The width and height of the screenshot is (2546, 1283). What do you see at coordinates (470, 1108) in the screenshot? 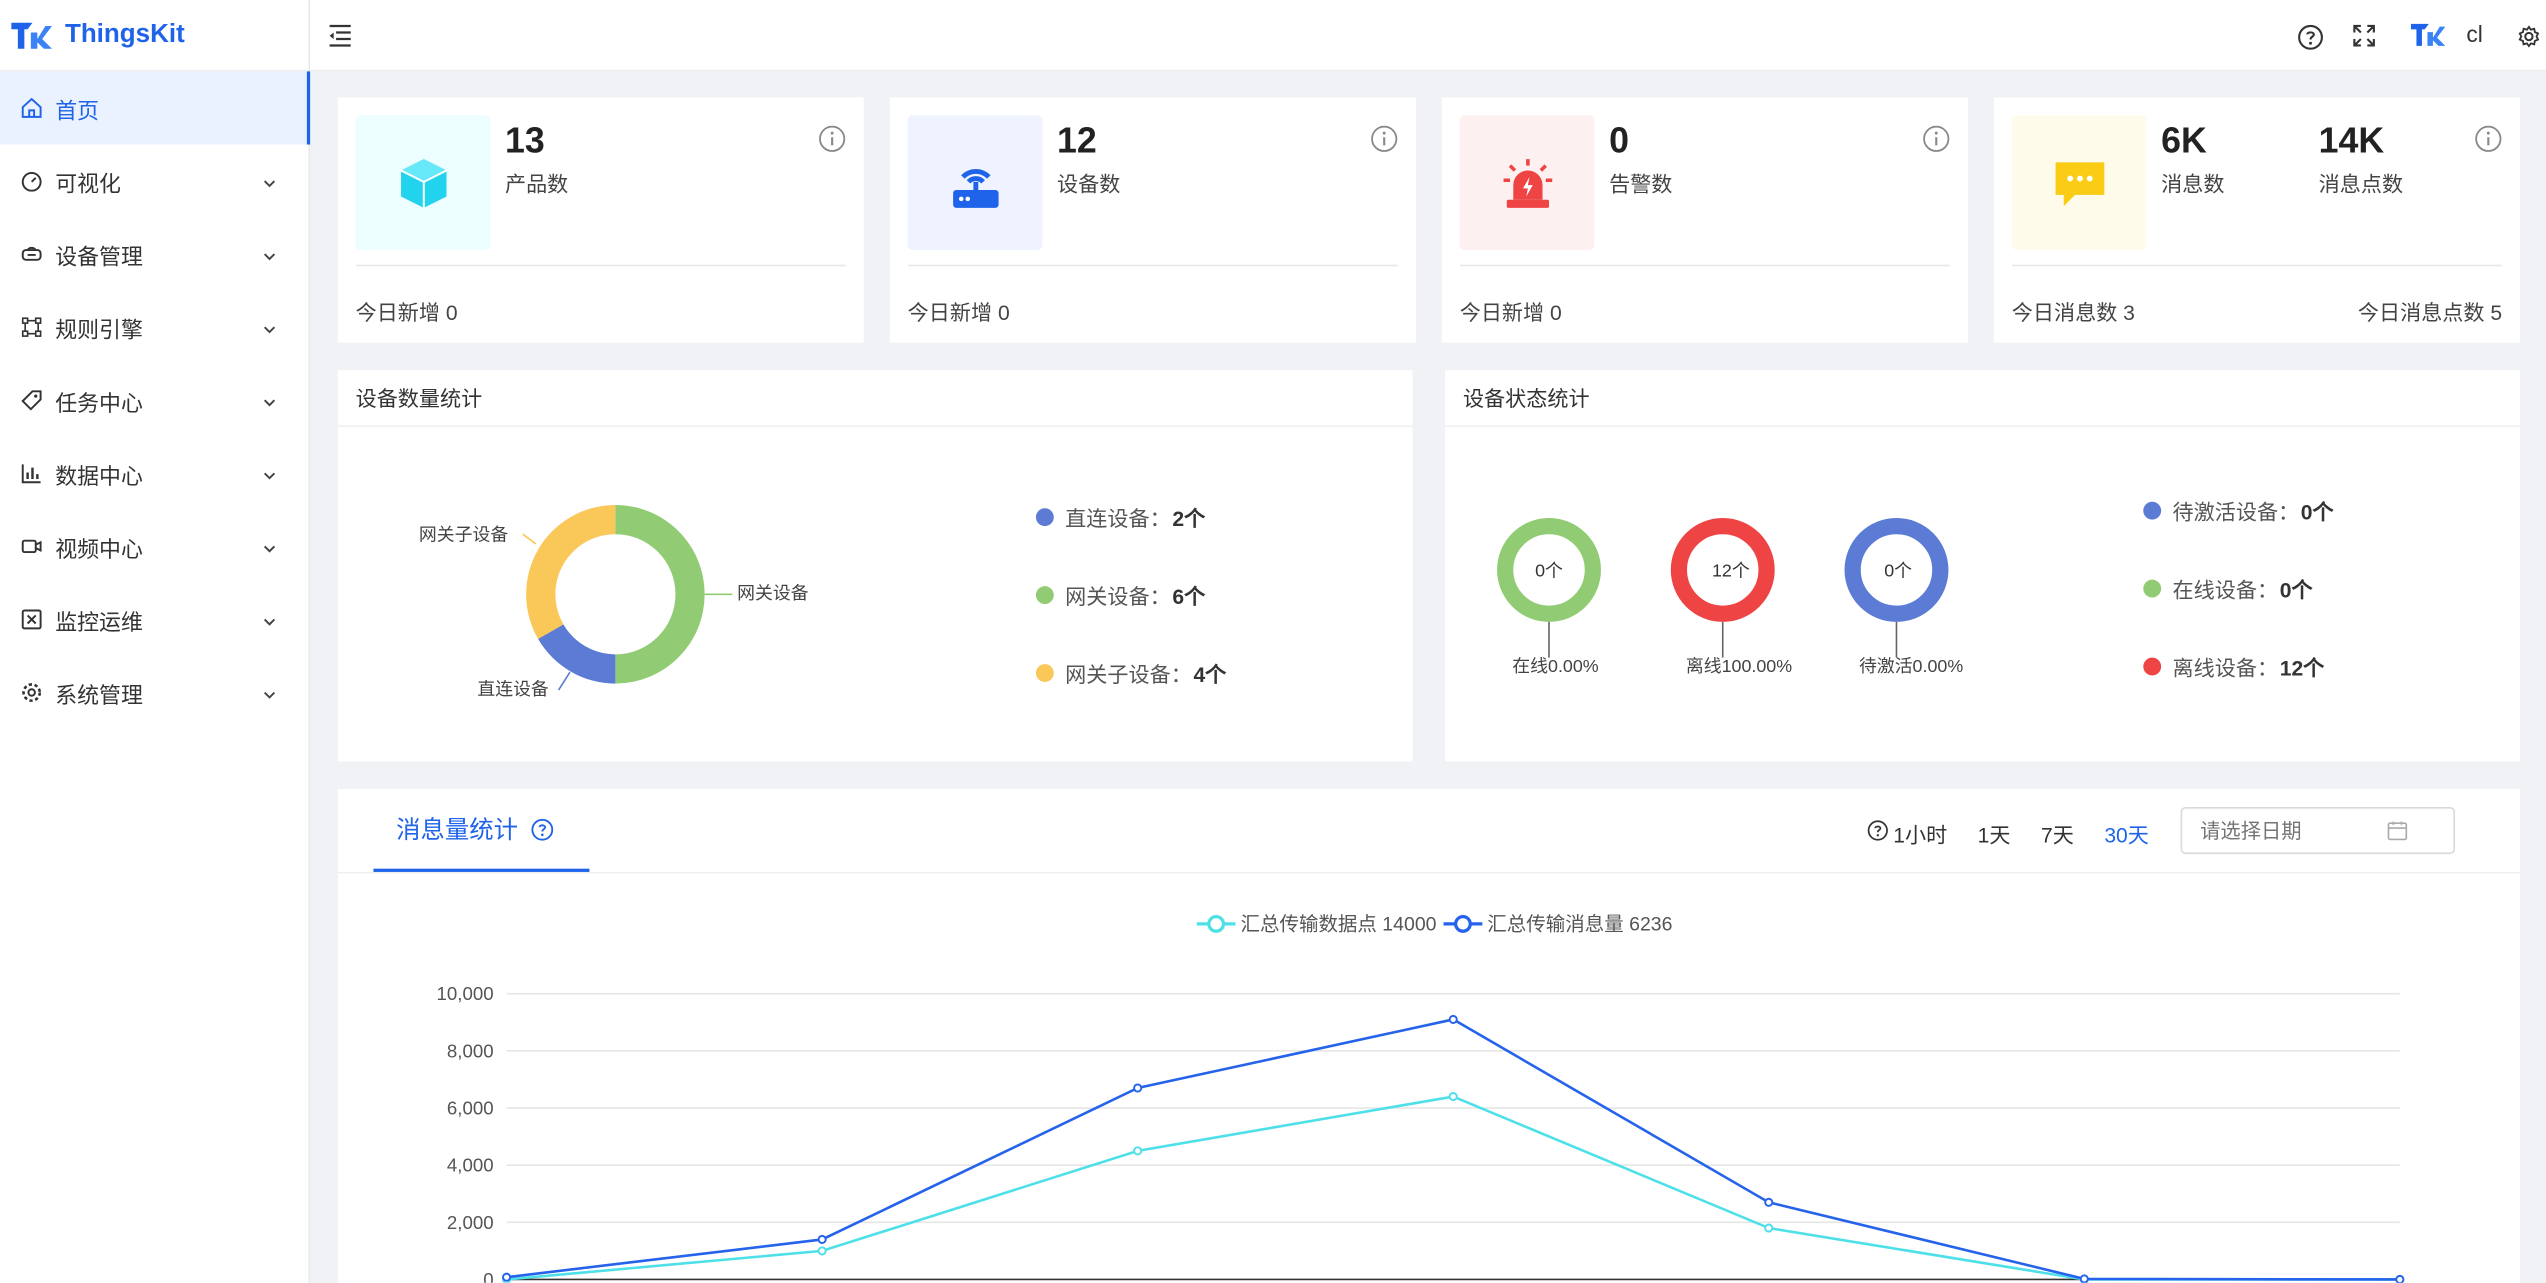
I see `y-tick-label: 6,000` at bounding box center [470, 1108].